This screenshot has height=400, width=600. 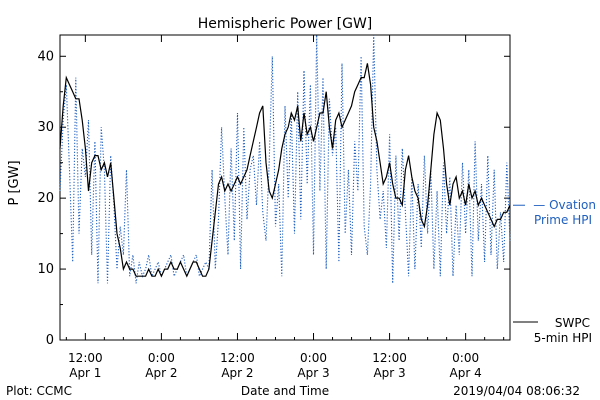 I want to click on y-tick-label: 20, so click(x=45, y=198).